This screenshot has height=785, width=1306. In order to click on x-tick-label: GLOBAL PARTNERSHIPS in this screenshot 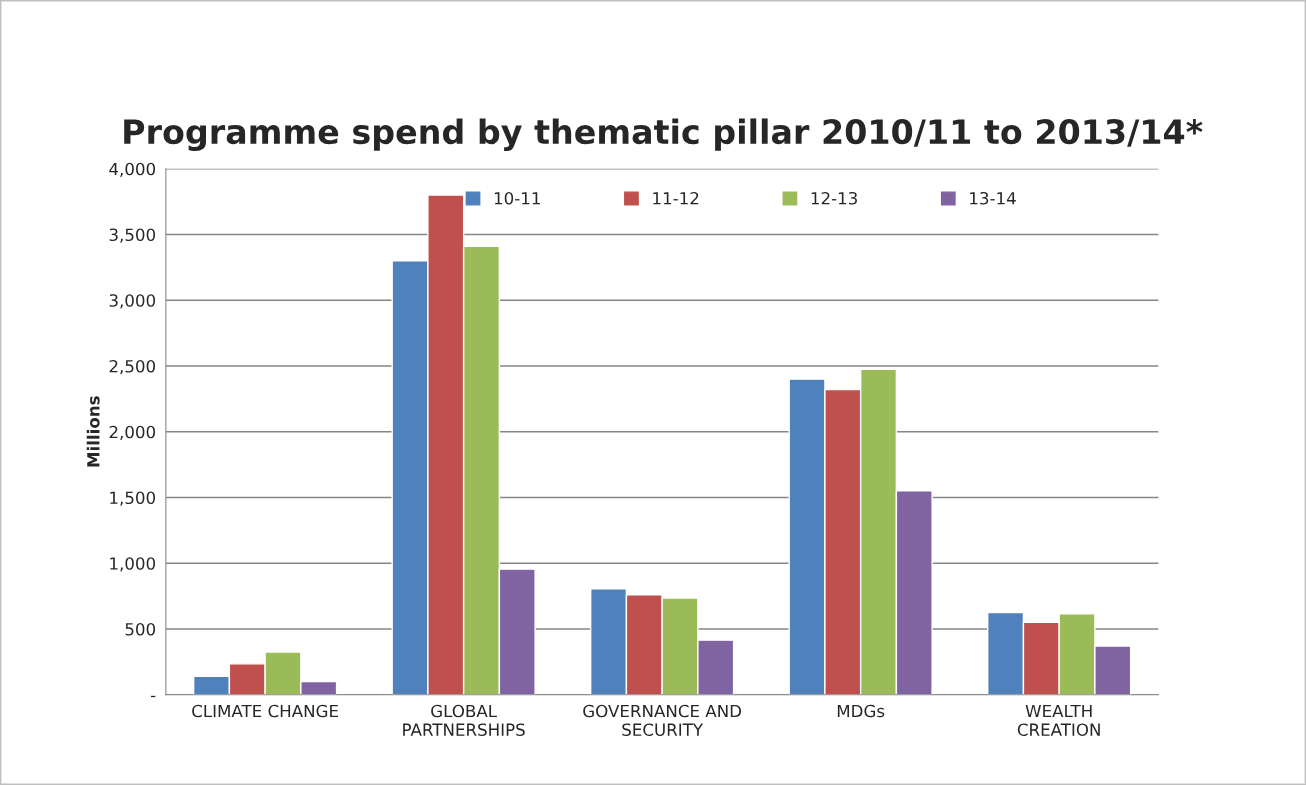, I will do `click(464, 720)`.